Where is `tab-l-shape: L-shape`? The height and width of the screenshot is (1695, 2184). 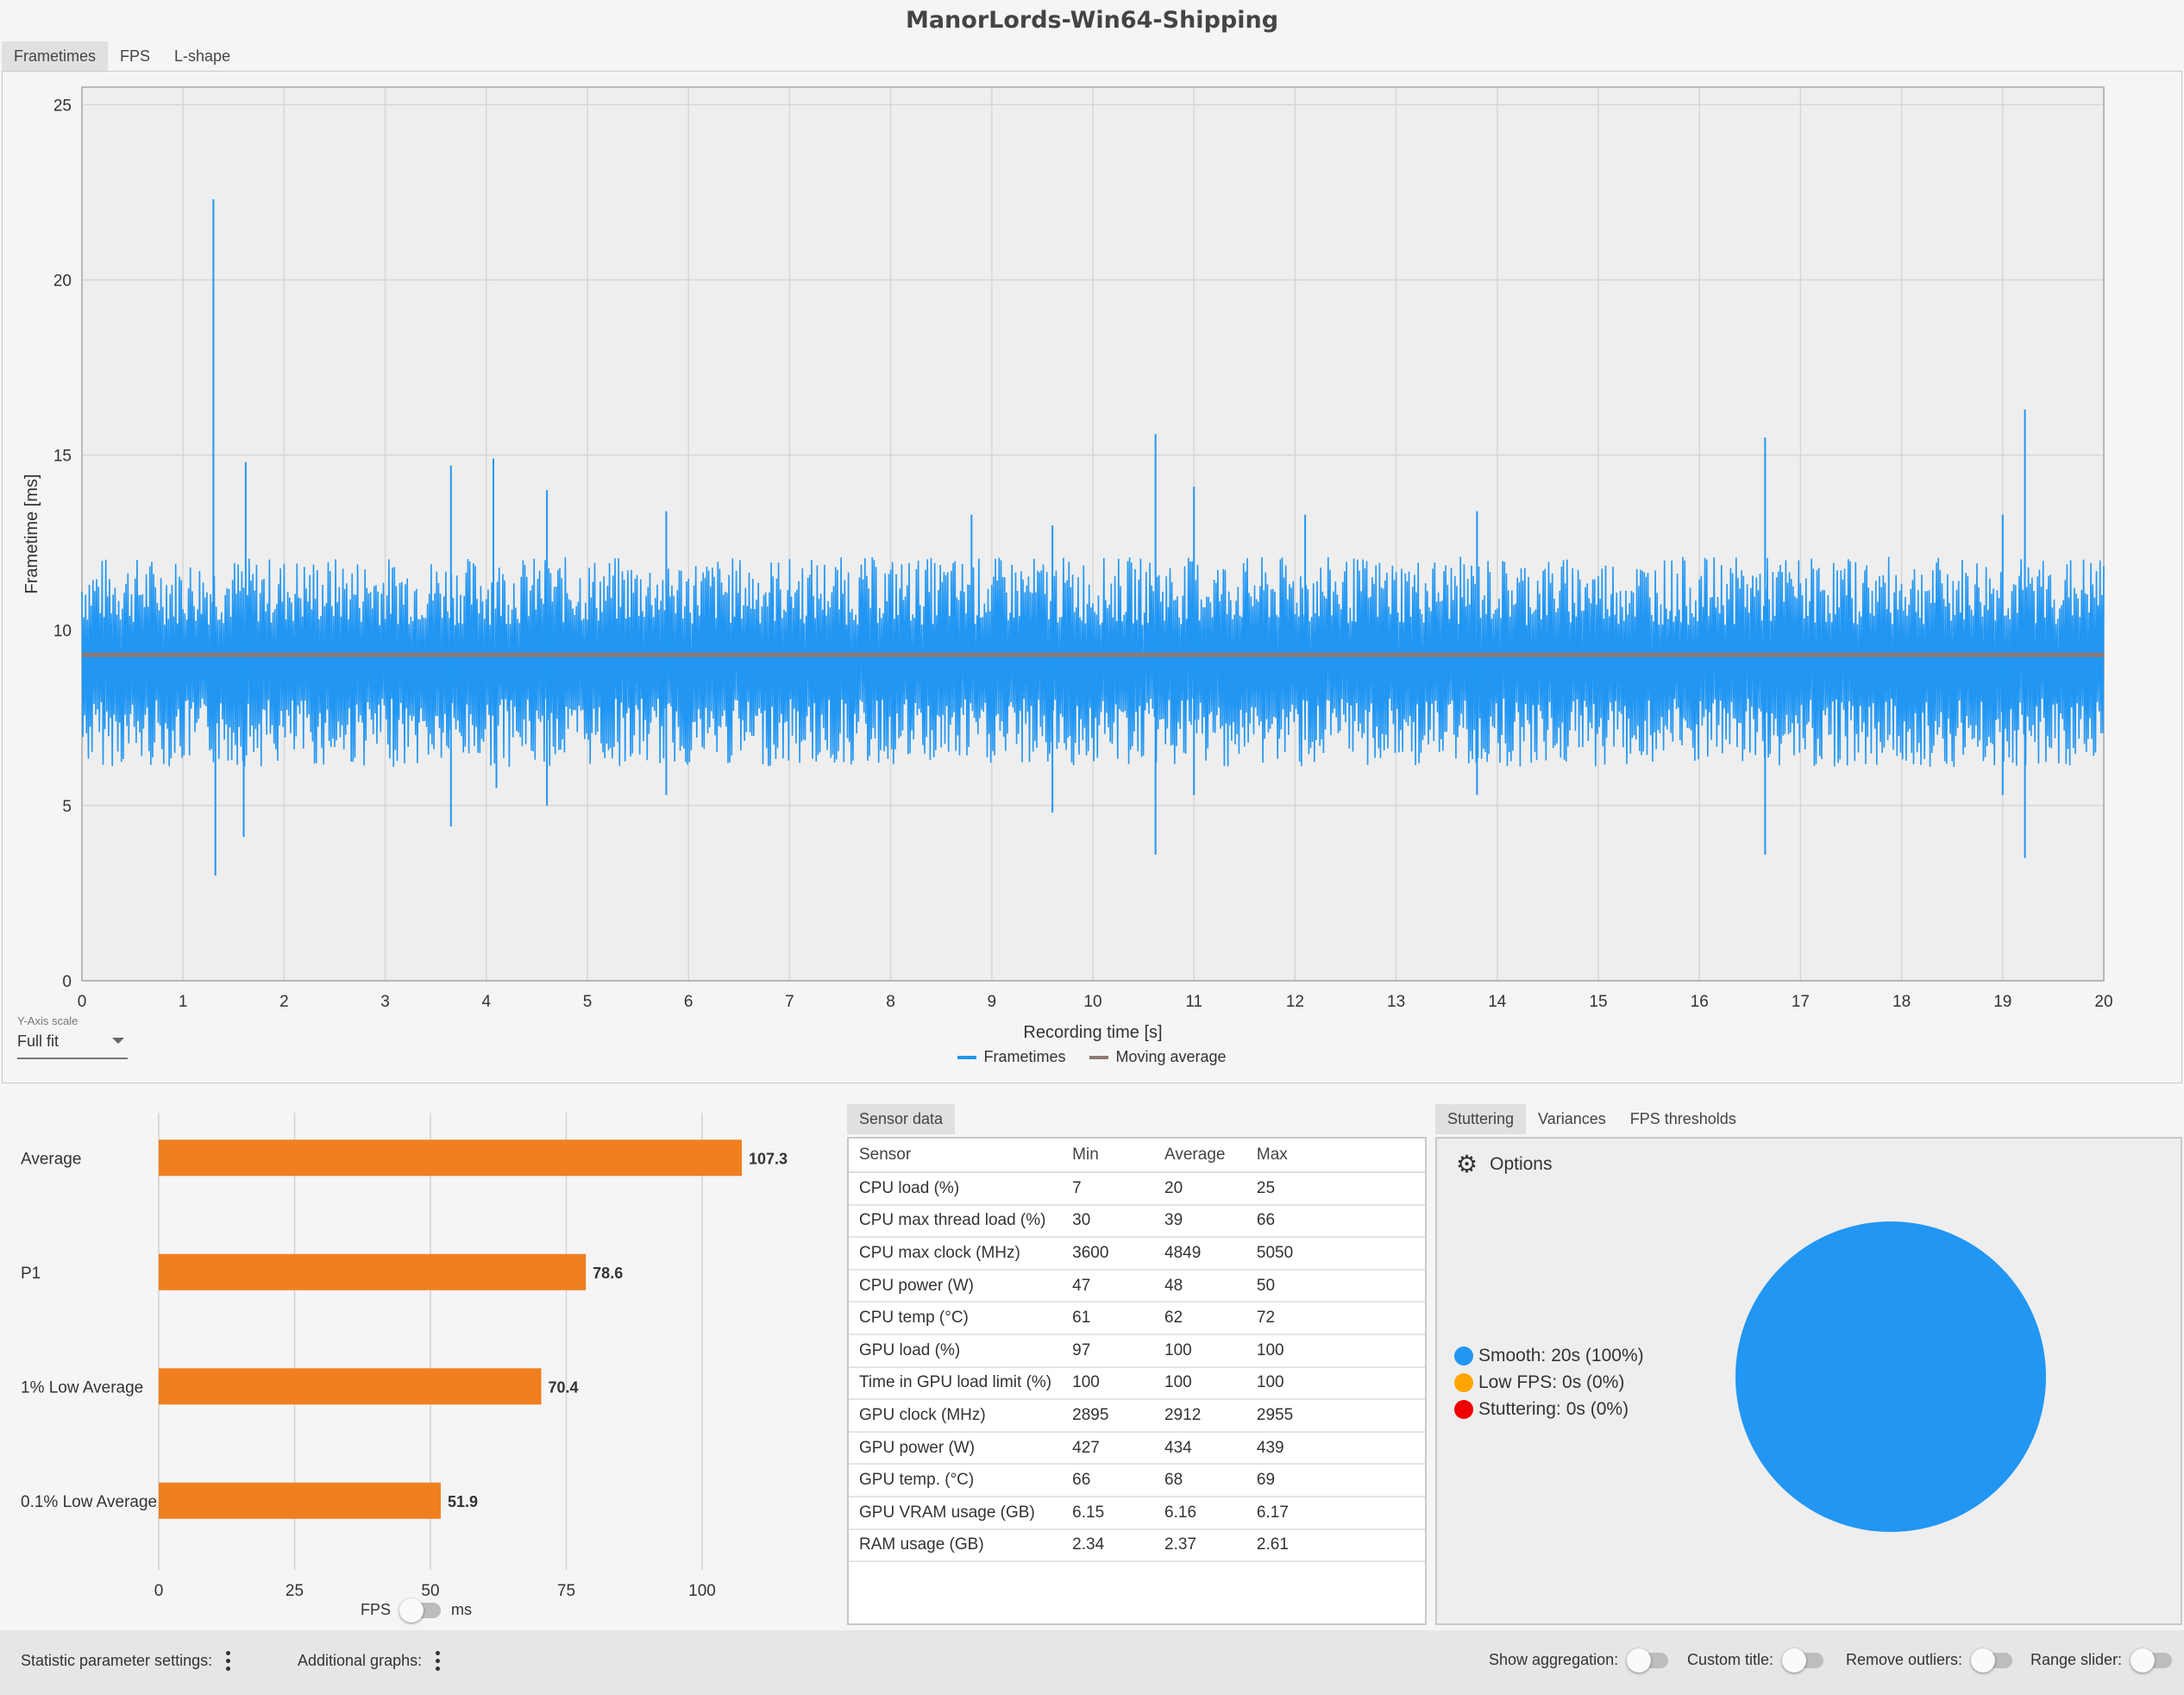
tab-l-shape: L-shape is located at coordinates (203, 56).